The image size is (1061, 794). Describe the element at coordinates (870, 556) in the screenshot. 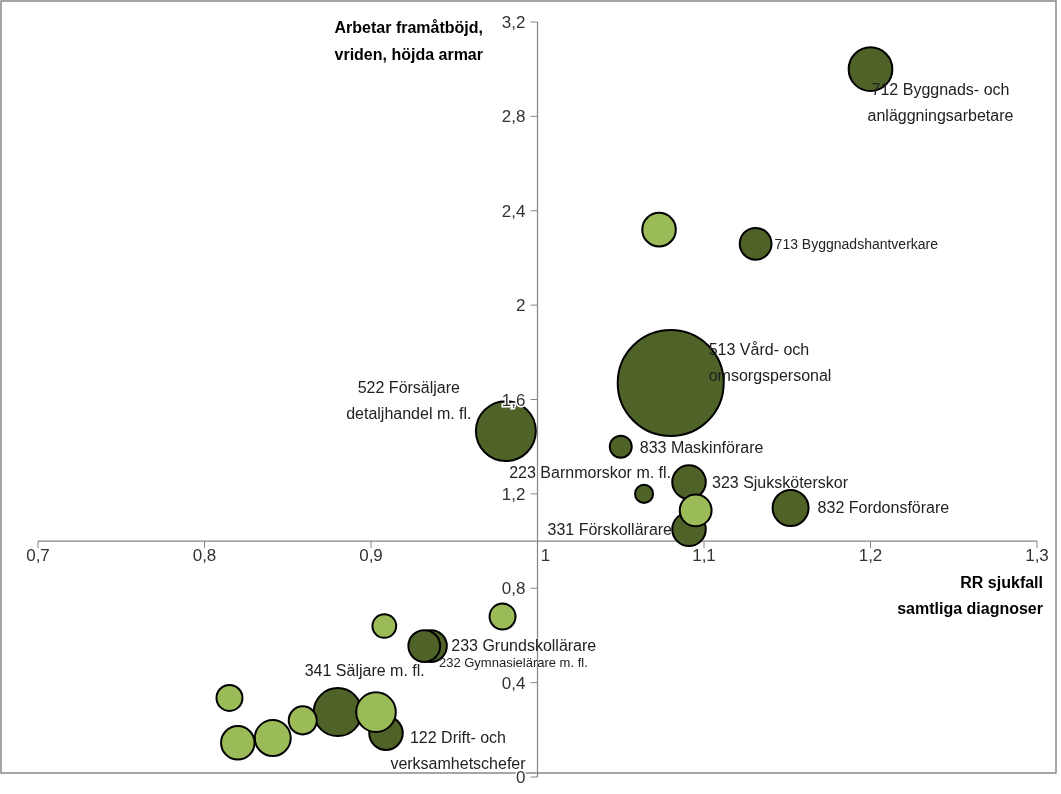

I see `x-tick-label: 1,2` at that location.